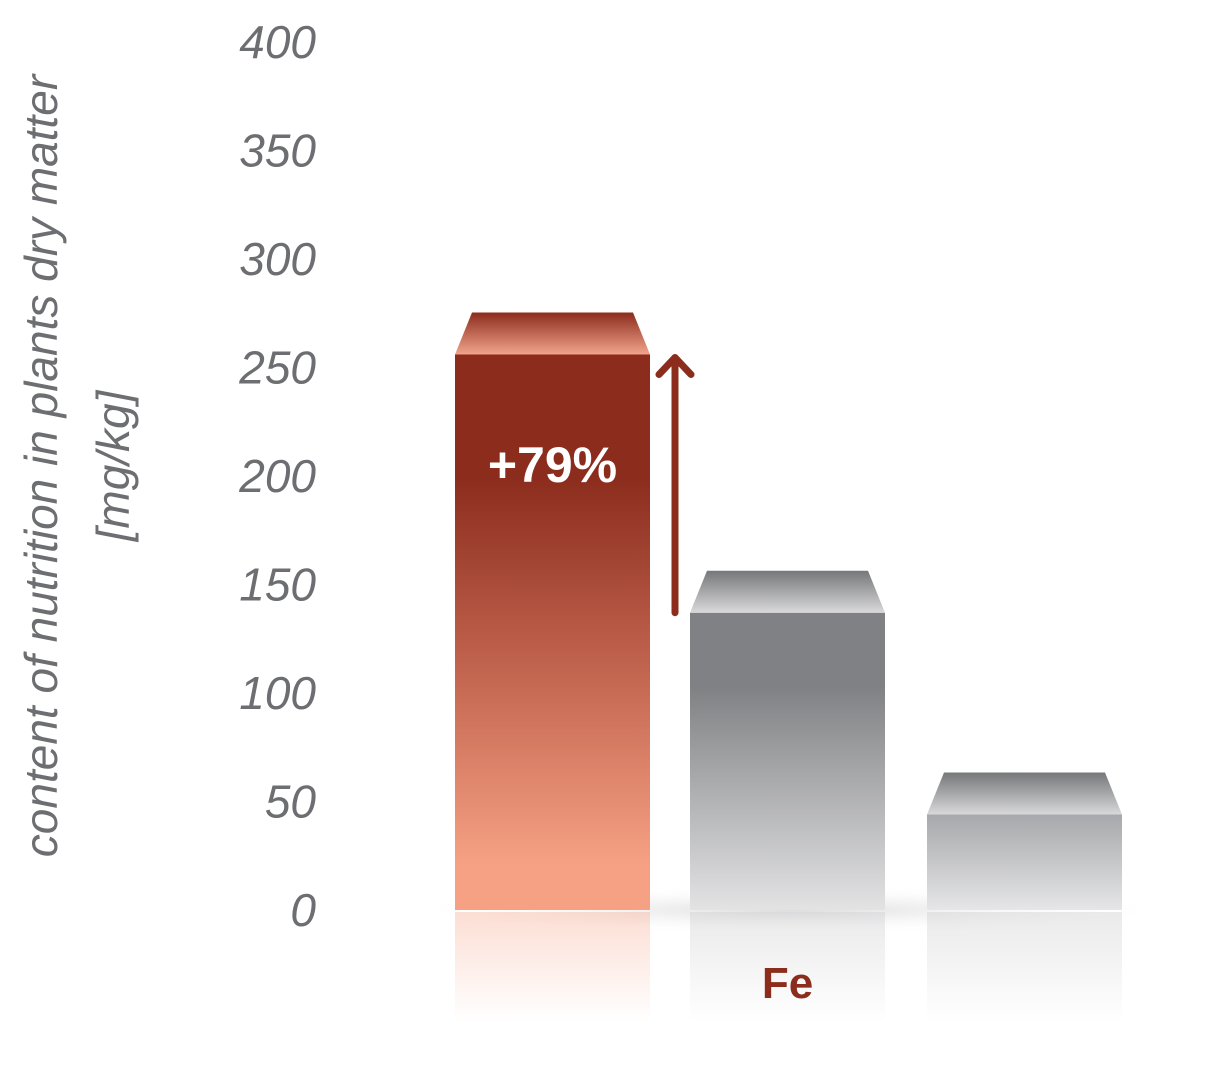 The width and height of the screenshot is (1210, 1080). Describe the element at coordinates (277, 42) in the screenshot. I see `y-tick-label: 400` at that location.